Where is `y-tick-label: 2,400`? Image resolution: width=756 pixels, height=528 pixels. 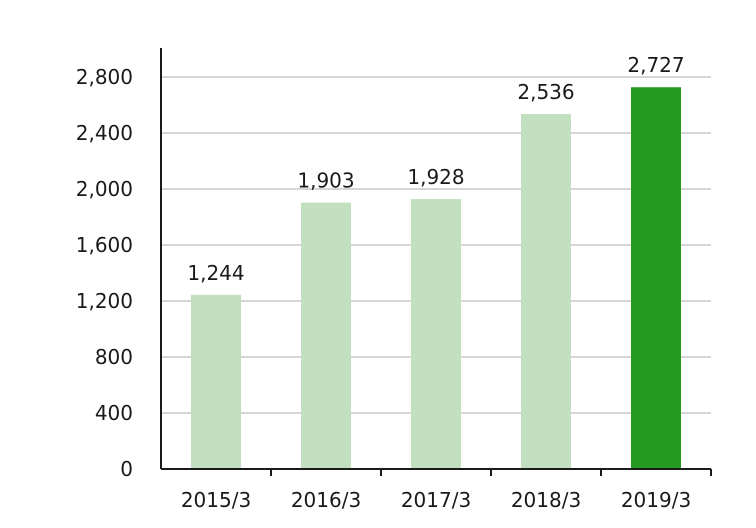
y-tick-label: 2,400 is located at coordinates (104, 133).